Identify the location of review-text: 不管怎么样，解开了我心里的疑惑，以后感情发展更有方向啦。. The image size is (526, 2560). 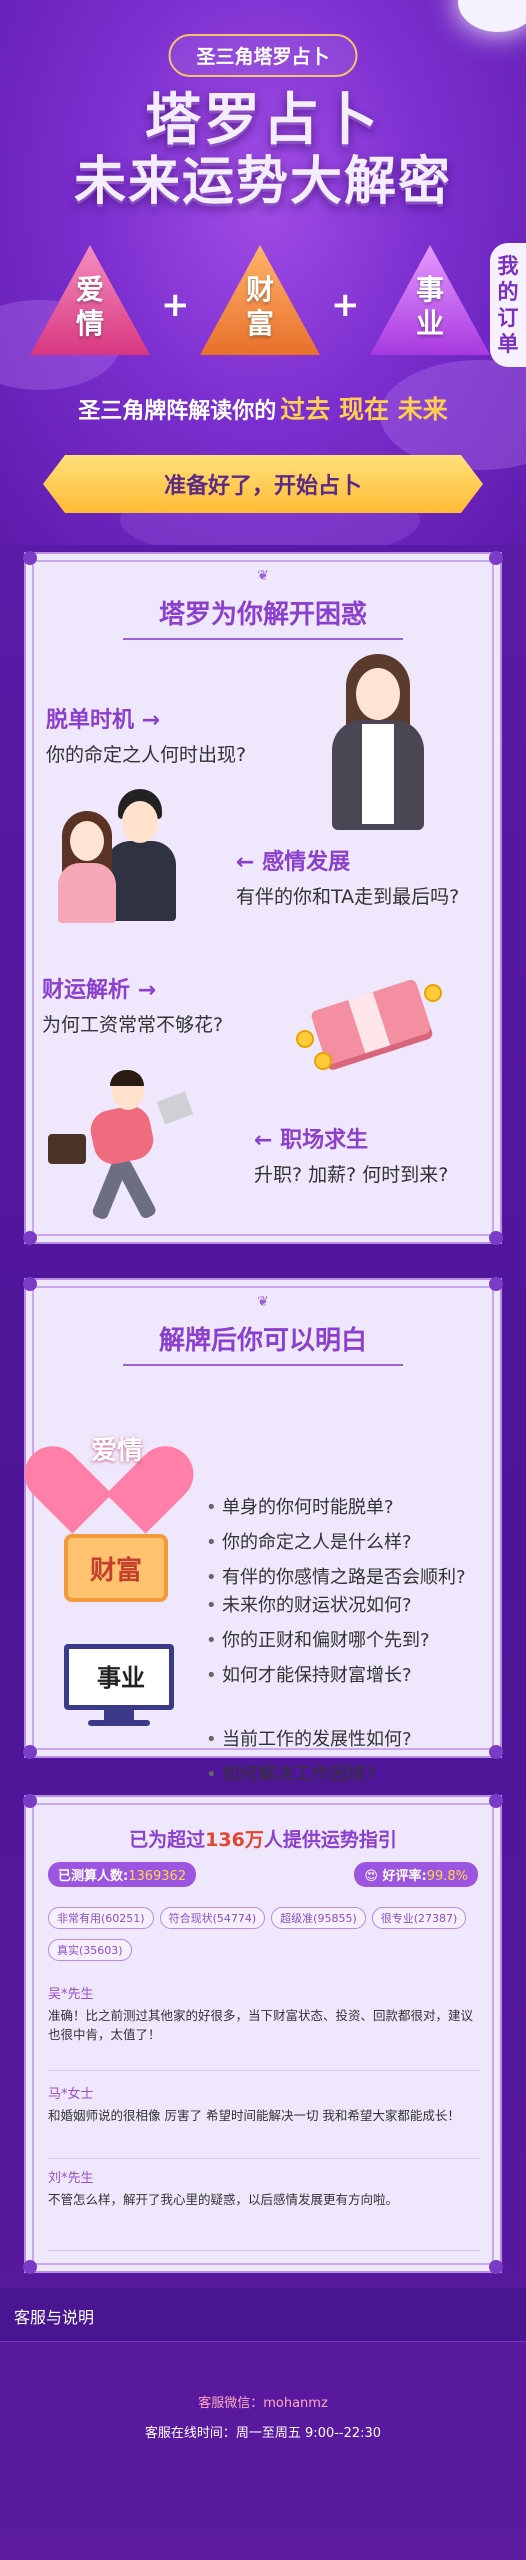
(223, 2199).